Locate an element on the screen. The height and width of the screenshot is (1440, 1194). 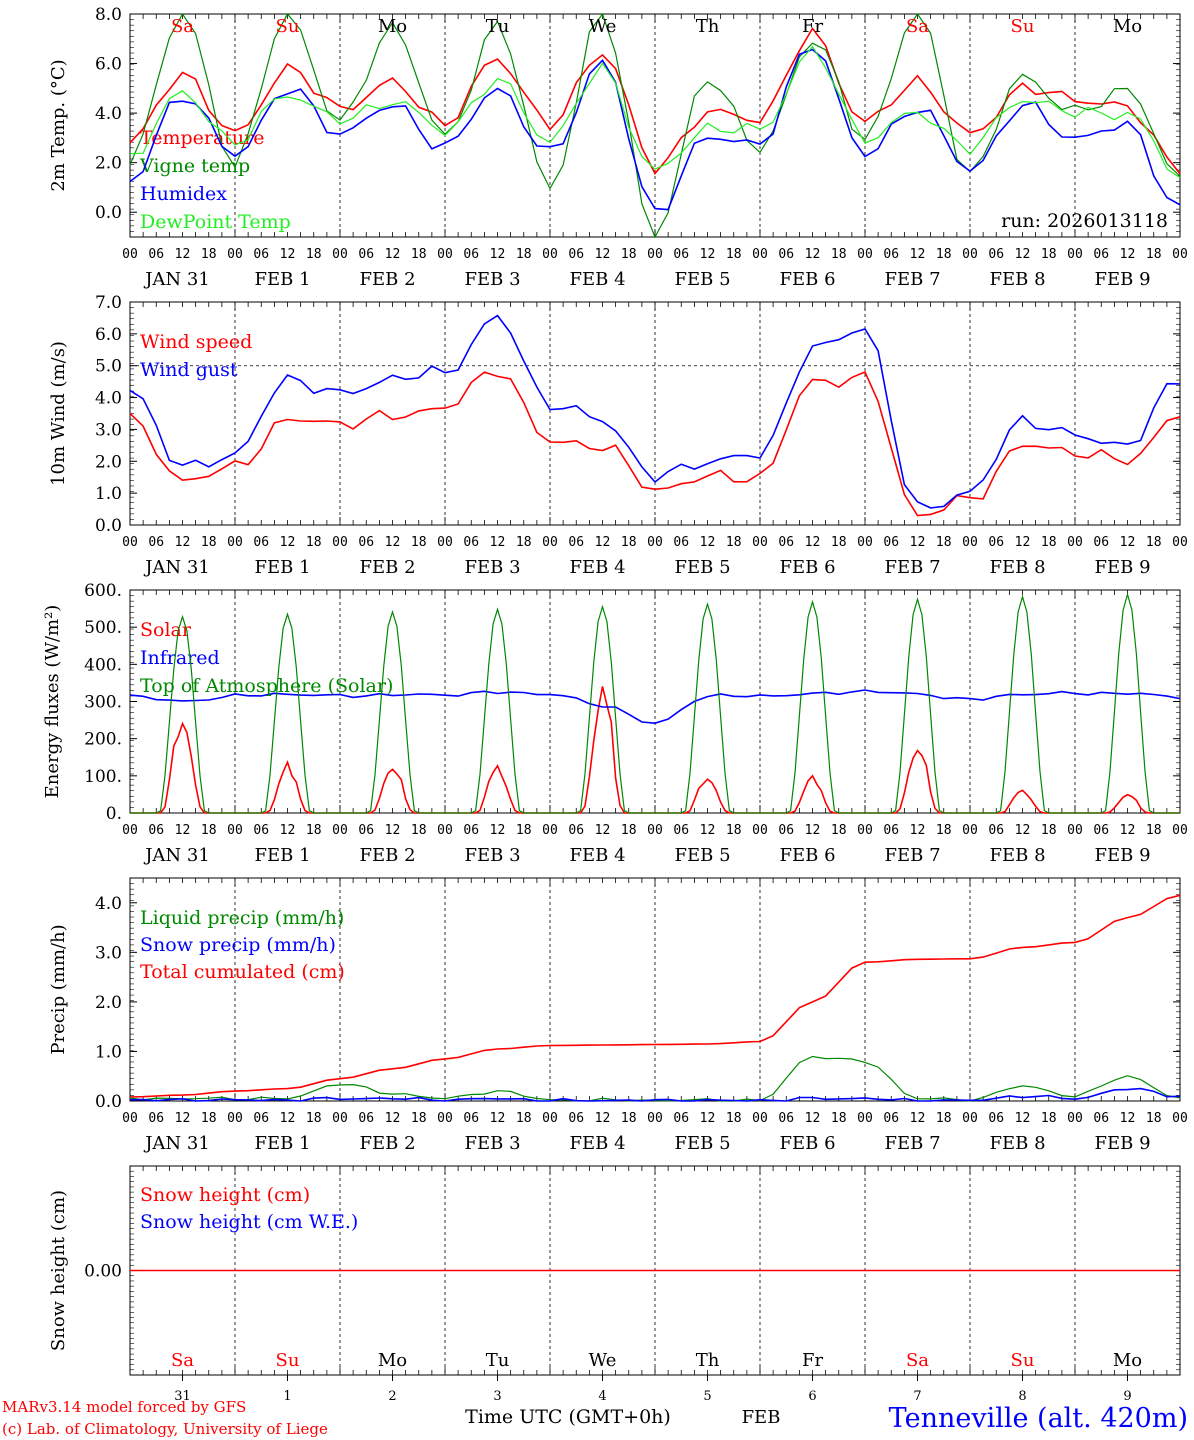
day-name-label: Tu is located at coordinates (498, 26).